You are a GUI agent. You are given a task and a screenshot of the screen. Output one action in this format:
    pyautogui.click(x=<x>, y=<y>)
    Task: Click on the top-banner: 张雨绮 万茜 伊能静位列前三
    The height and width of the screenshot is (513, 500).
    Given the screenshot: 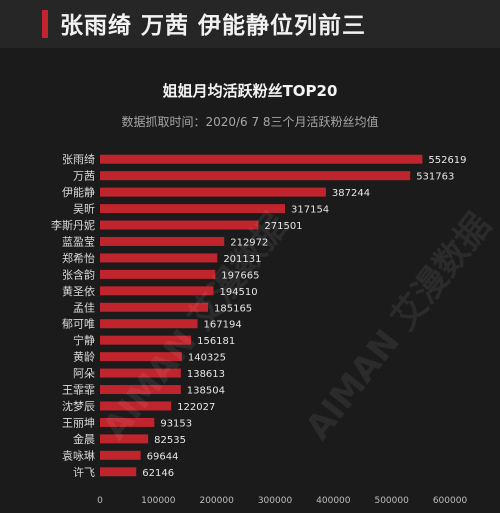 What is the action you would take?
    pyautogui.click(x=250, y=24)
    